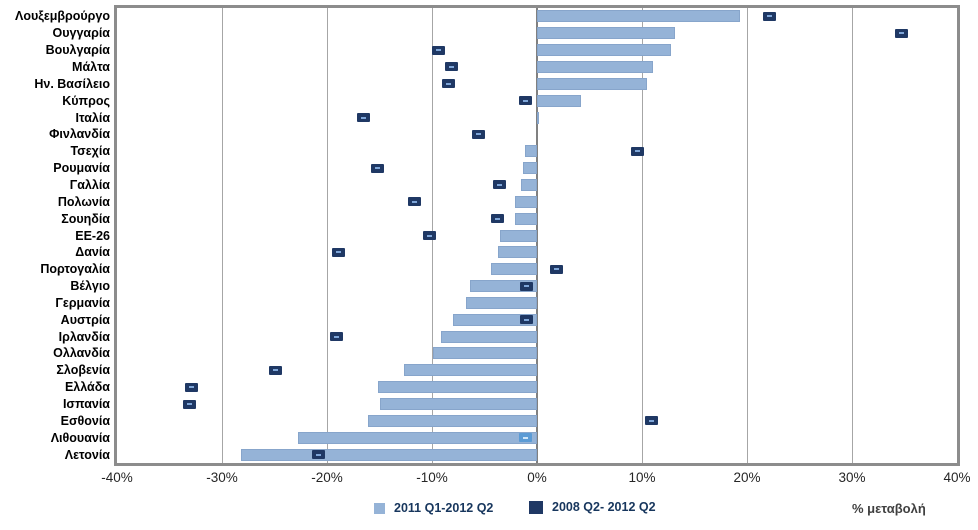  What do you see at coordinates (83, 201) in the screenshot?
I see `category-label: Πολωνία` at bounding box center [83, 201].